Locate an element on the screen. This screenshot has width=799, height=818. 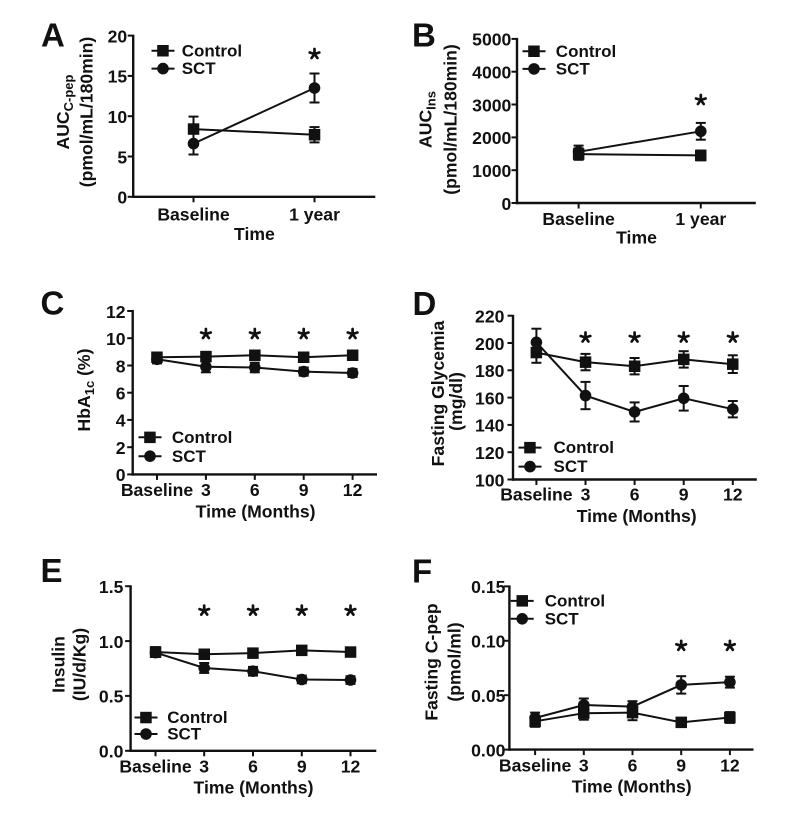
svg-text: 8 is located at coordinates (121, 366).